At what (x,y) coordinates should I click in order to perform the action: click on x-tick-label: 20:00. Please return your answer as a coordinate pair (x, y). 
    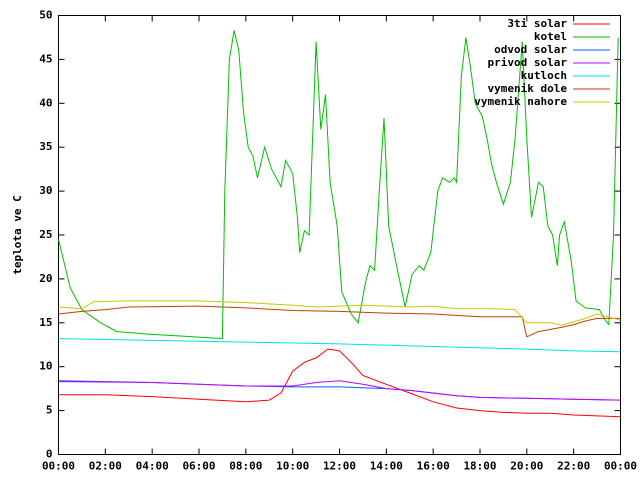
    Looking at the image, I should click on (526, 466).